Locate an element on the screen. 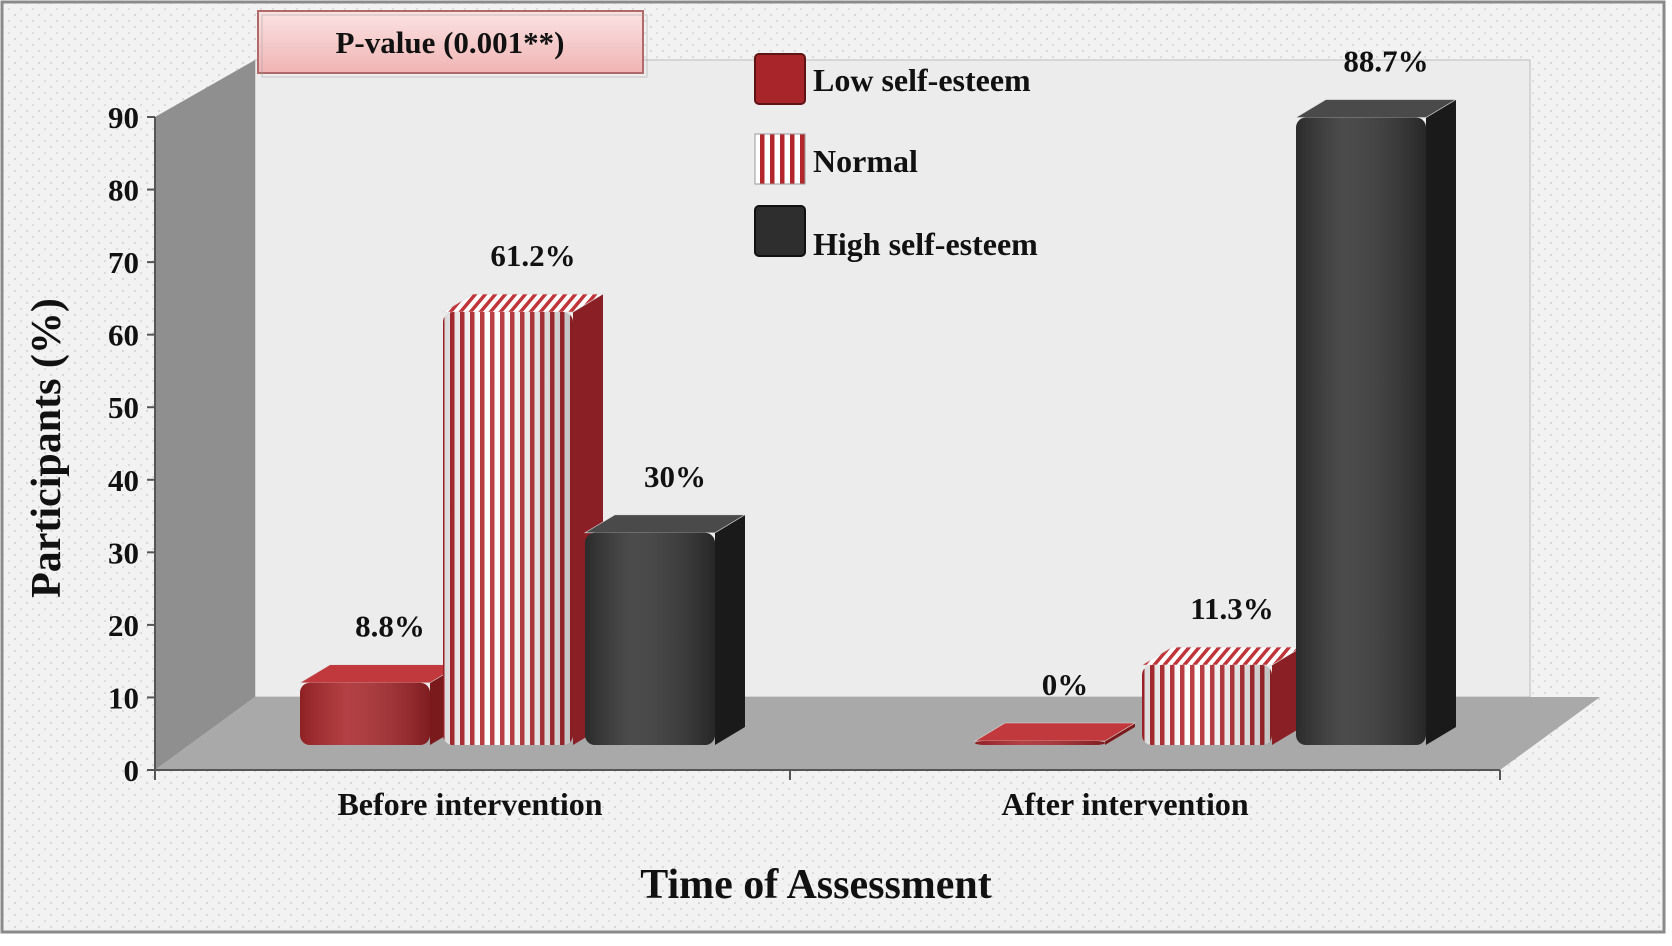  legend-swatch-normal is located at coordinates (780, 159).